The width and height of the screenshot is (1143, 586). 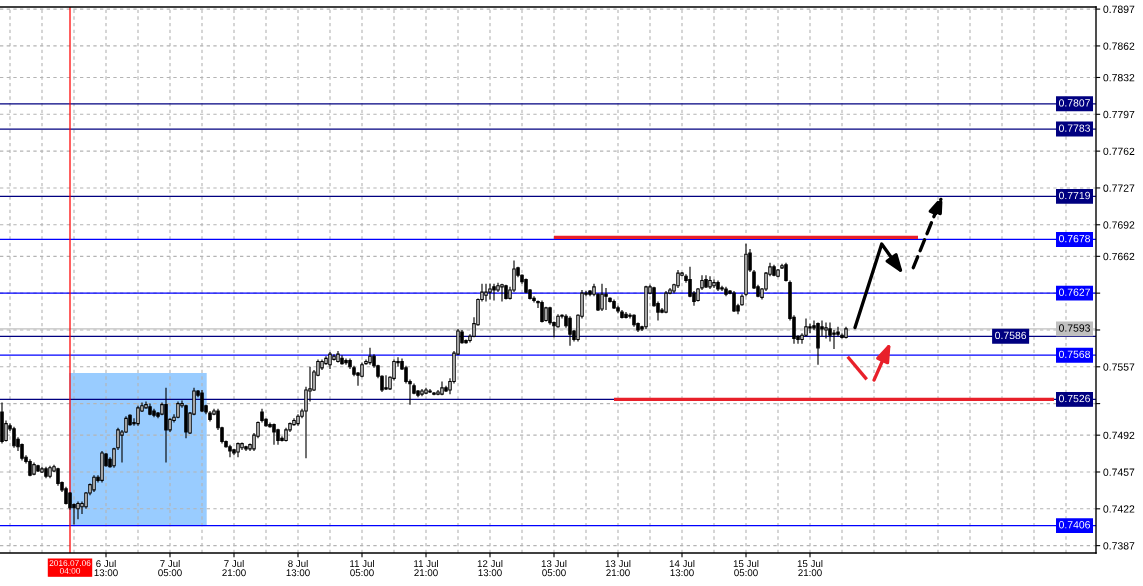 What do you see at coordinates (1074, 354) in the screenshot?
I see `ref-line-label: 0.7568` at bounding box center [1074, 354].